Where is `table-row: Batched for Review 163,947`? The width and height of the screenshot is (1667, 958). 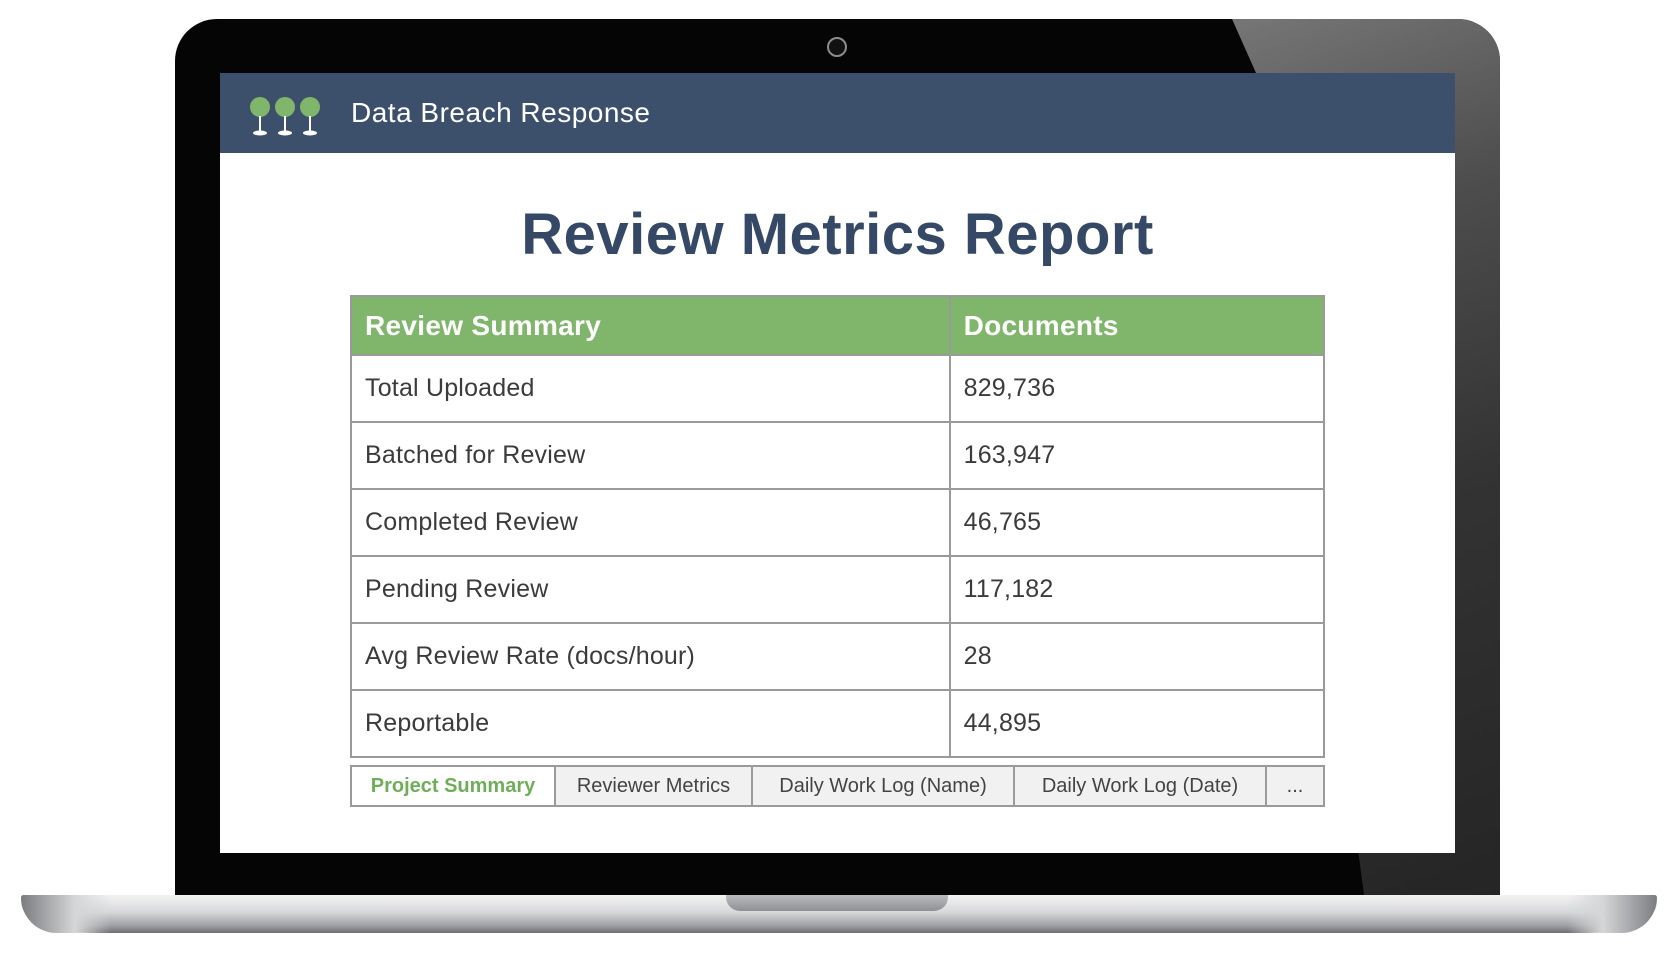
table-row: Batched for Review 163,947 is located at coordinates (838, 455).